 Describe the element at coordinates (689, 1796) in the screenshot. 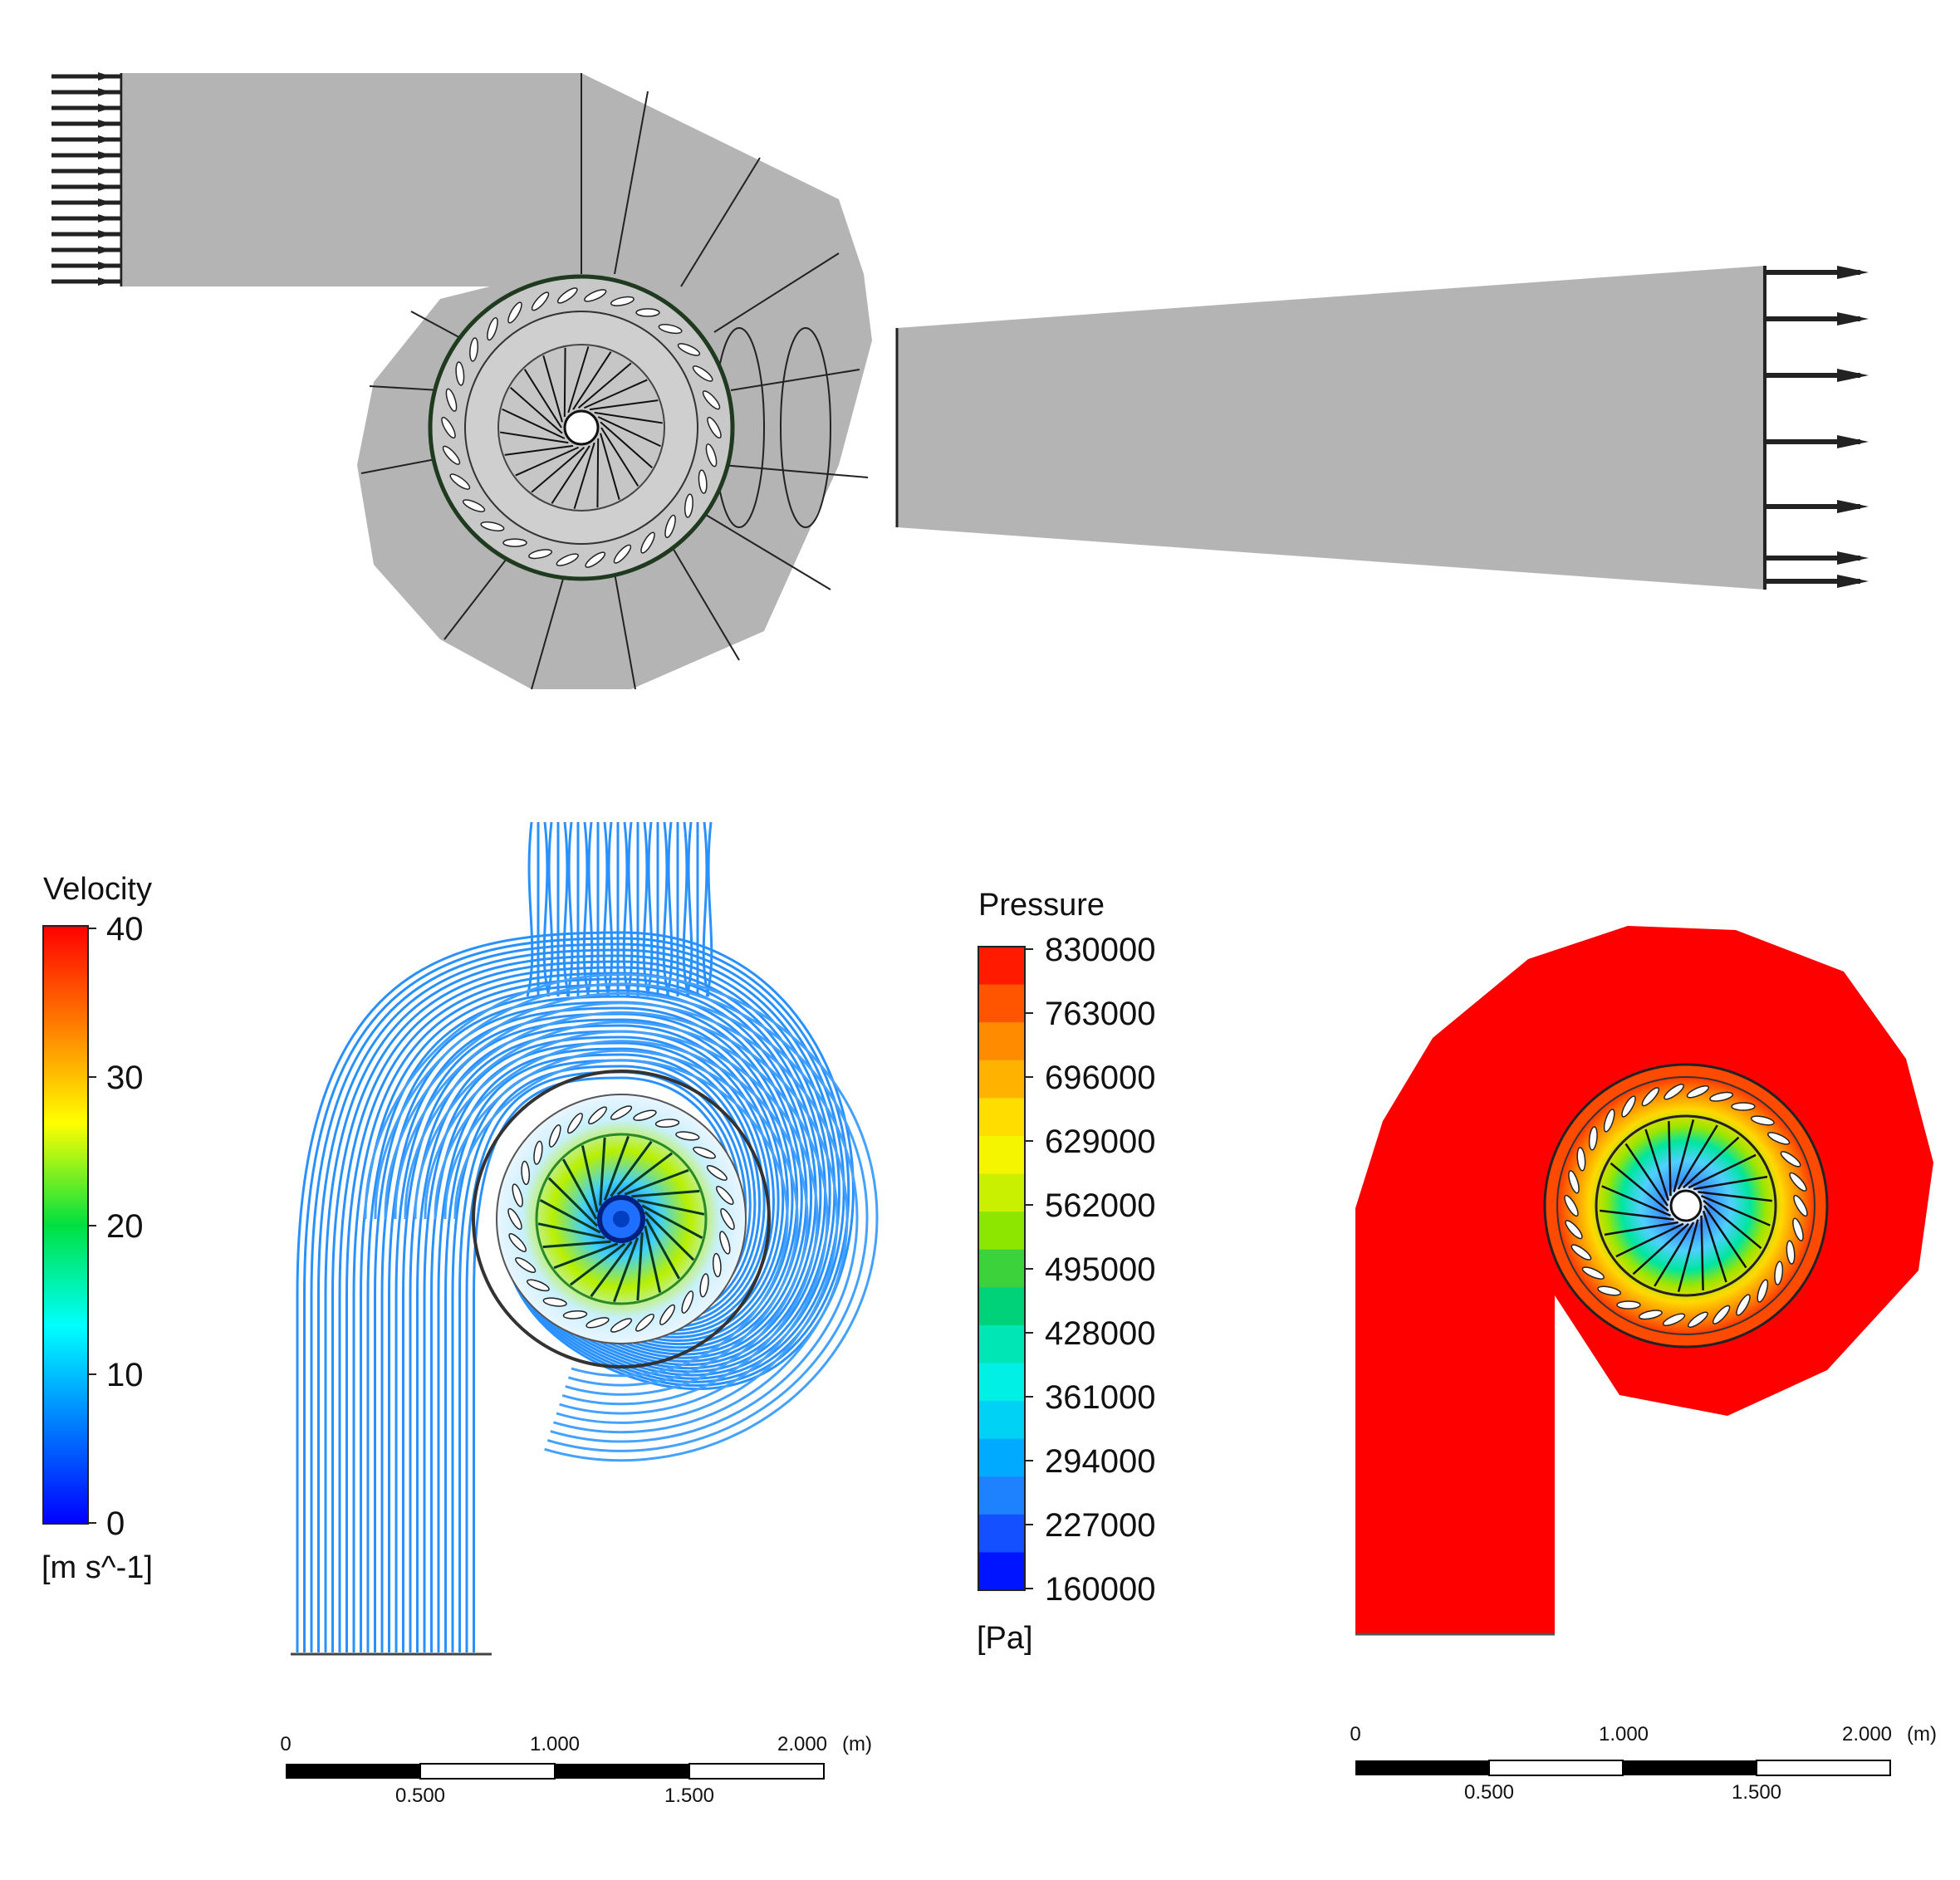

I see `scale-left-label-1500: 1.500` at that location.